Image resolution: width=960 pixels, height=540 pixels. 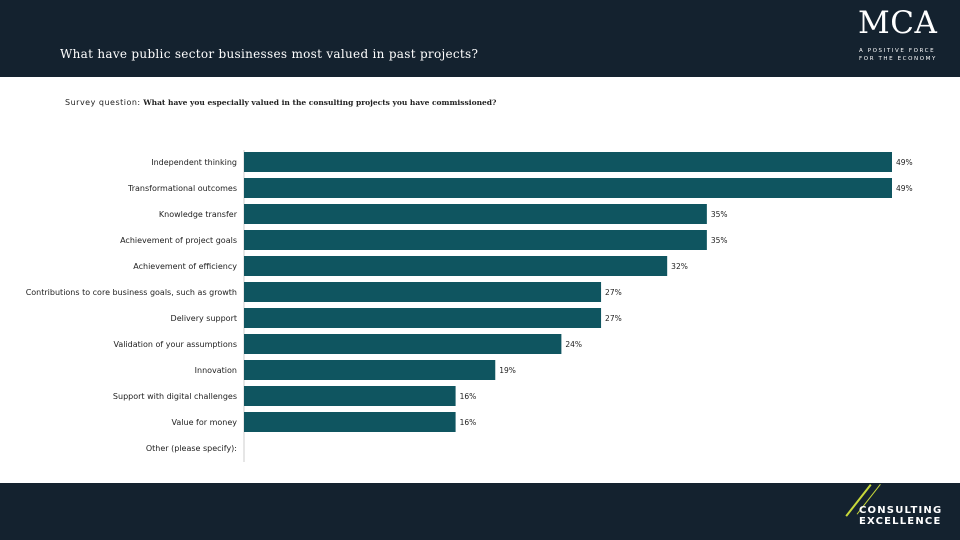 I want to click on category-label: Delivery support, so click(x=204, y=318).